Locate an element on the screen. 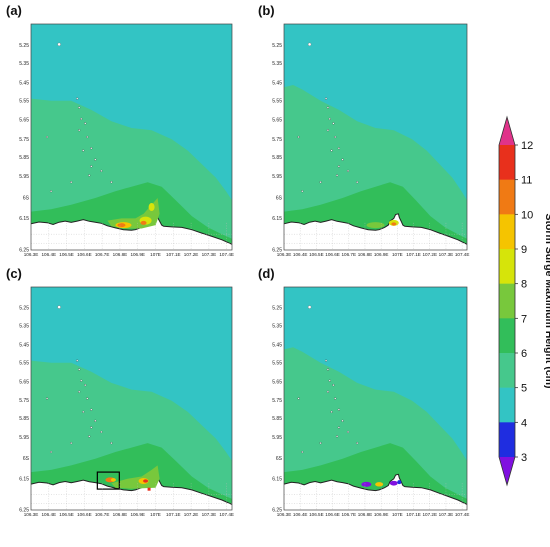  colorbar-tick-label: 10 is located at coordinates (527, 215).